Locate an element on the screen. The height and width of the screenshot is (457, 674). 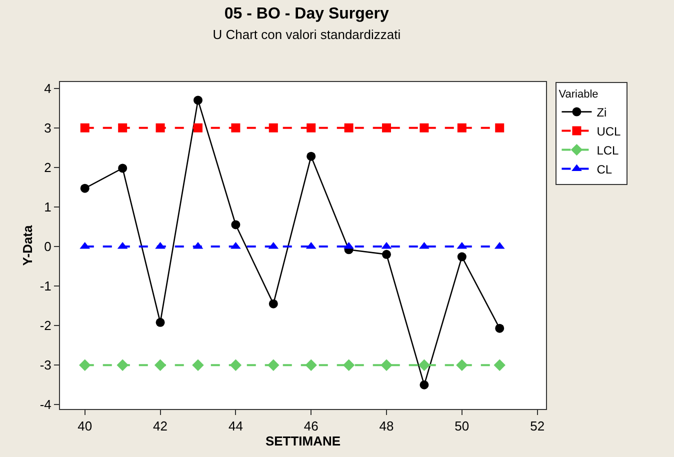
y-tick-label: -2 is located at coordinates (46, 326).